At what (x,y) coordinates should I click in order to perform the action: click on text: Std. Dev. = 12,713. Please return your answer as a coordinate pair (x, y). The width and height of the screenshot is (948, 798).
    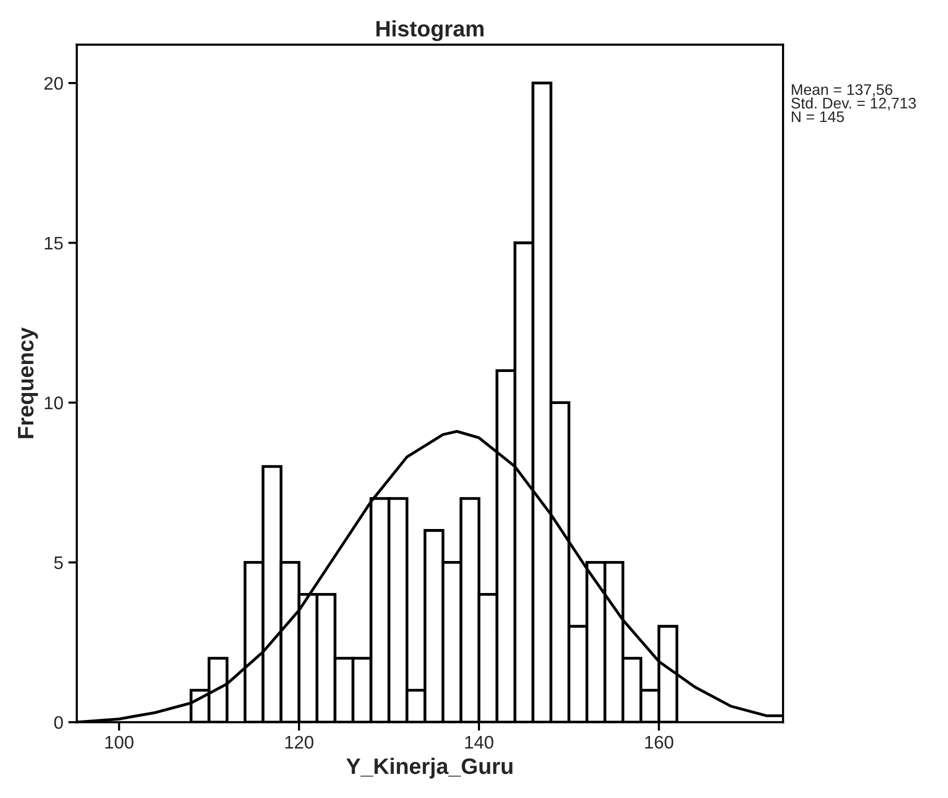
    Looking at the image, I should click on (853, 103).